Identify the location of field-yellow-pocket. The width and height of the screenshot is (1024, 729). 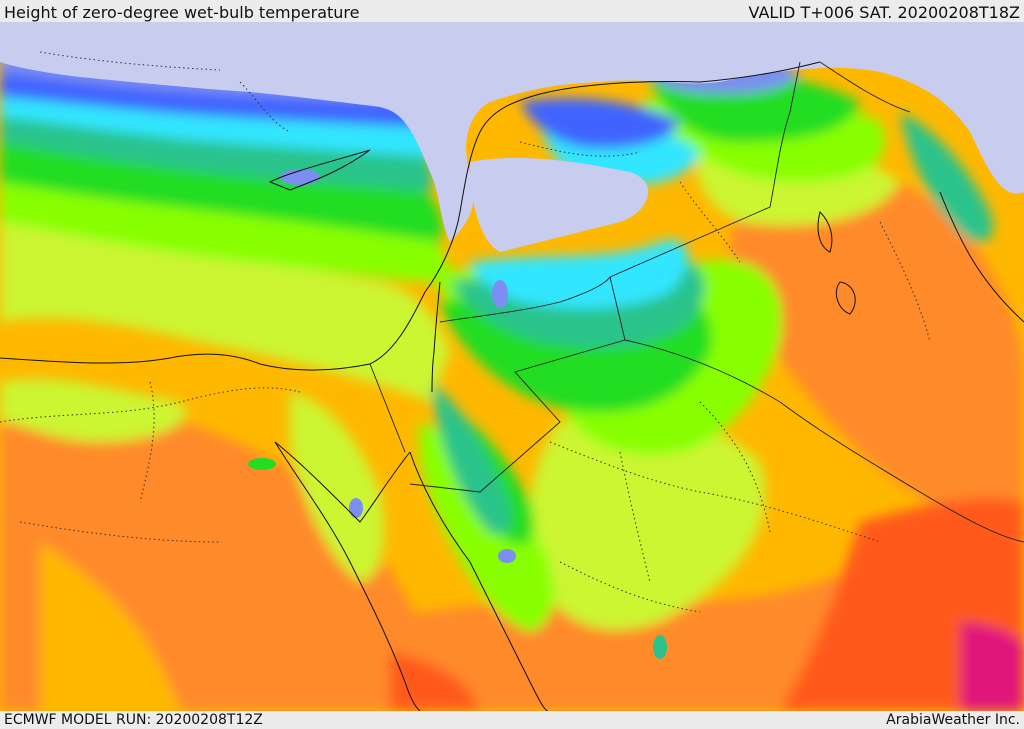
(110, 626).